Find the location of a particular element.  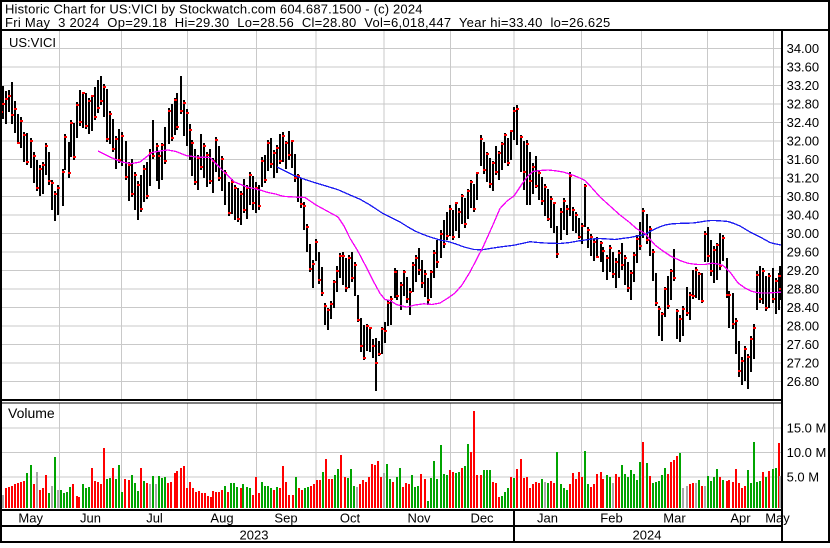

svg-text: Nov is located at coordinates (419, 518).